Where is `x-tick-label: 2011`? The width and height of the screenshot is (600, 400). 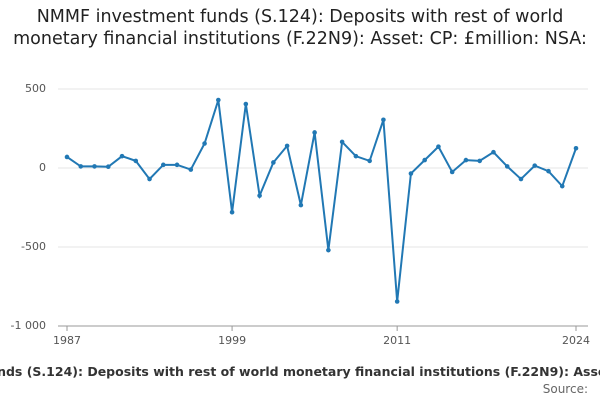 x-tick-label: 2011 is located at coordinates (397, 340).